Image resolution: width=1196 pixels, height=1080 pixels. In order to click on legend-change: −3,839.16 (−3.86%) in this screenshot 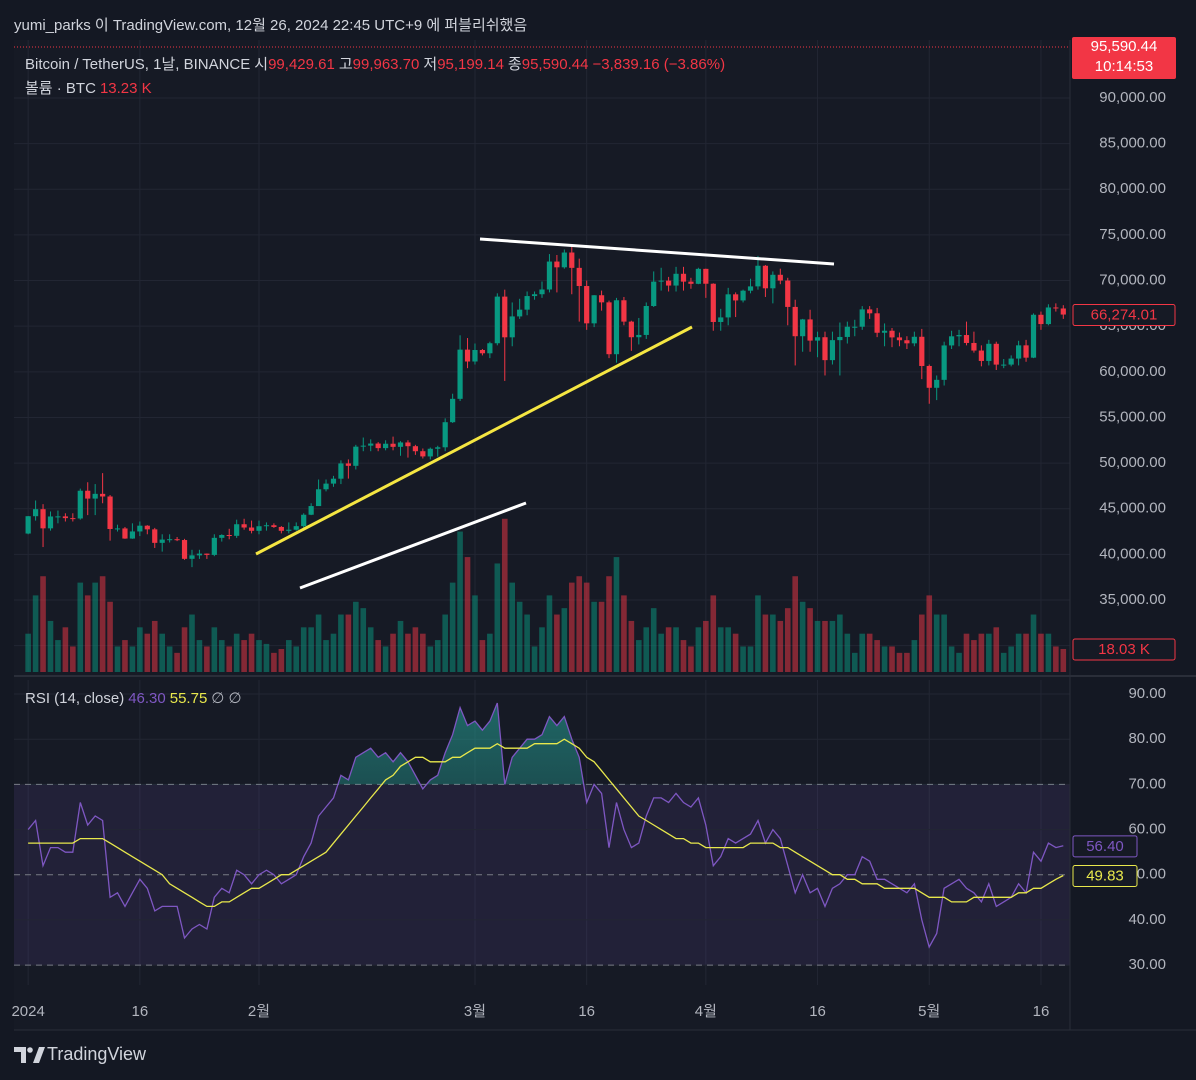, I will do `click(659, 64)`.